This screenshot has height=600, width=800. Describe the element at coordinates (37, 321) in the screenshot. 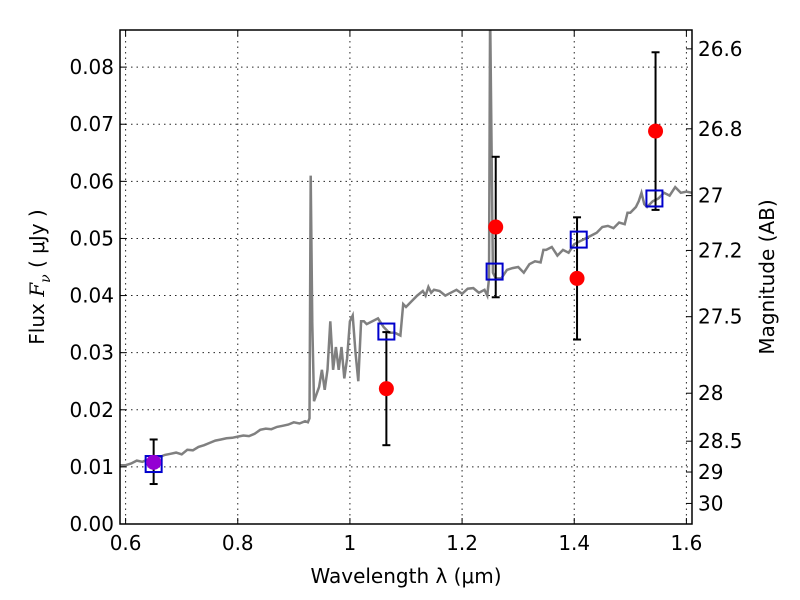

I see `y-axis-label-prefix: Flux` at that location.